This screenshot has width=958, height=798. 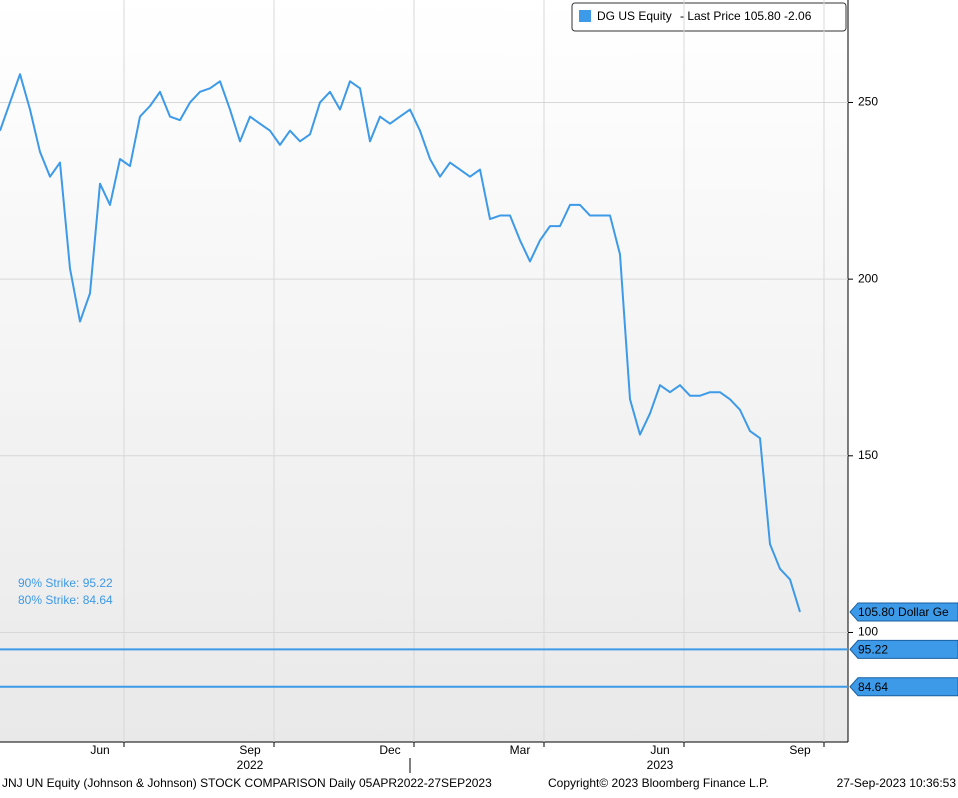 I want to click on legend: DG US Equity - Last Price 105.80 -2.06, so click(x=709, y=17).